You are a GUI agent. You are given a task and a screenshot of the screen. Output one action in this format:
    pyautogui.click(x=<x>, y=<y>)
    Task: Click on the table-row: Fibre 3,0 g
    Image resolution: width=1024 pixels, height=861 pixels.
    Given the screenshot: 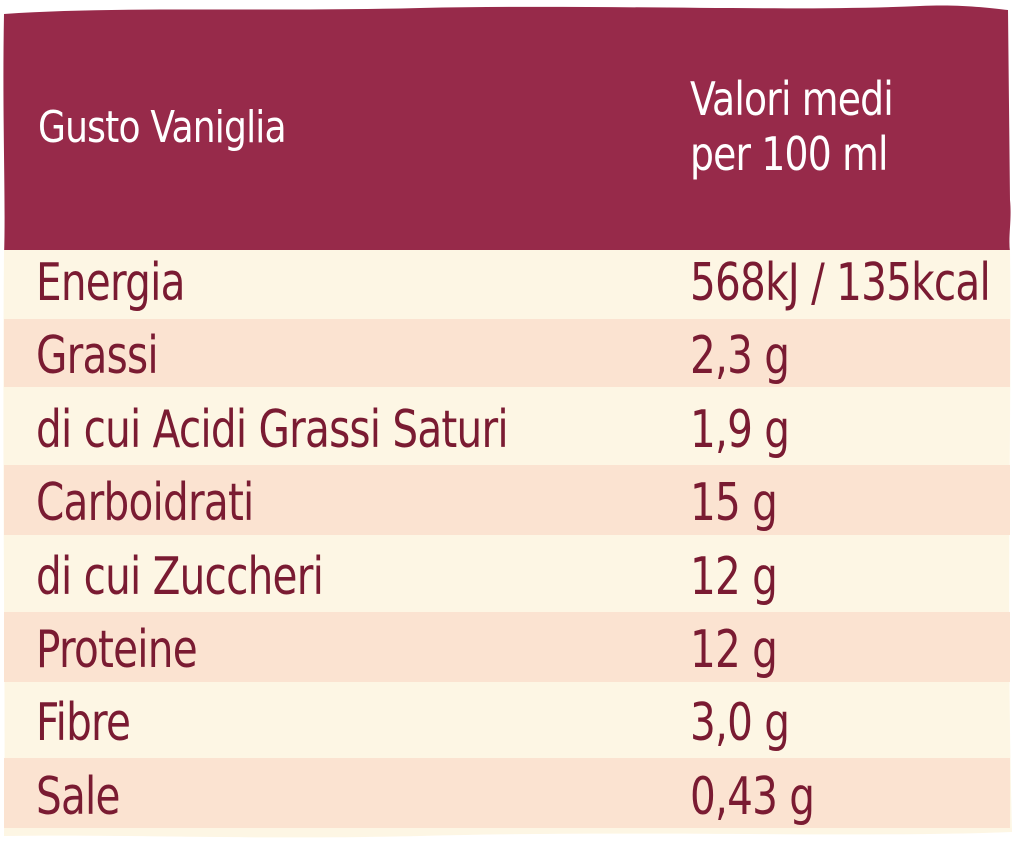 What is the action you would take?
    pyautogui.click(x=512, y=721)
    